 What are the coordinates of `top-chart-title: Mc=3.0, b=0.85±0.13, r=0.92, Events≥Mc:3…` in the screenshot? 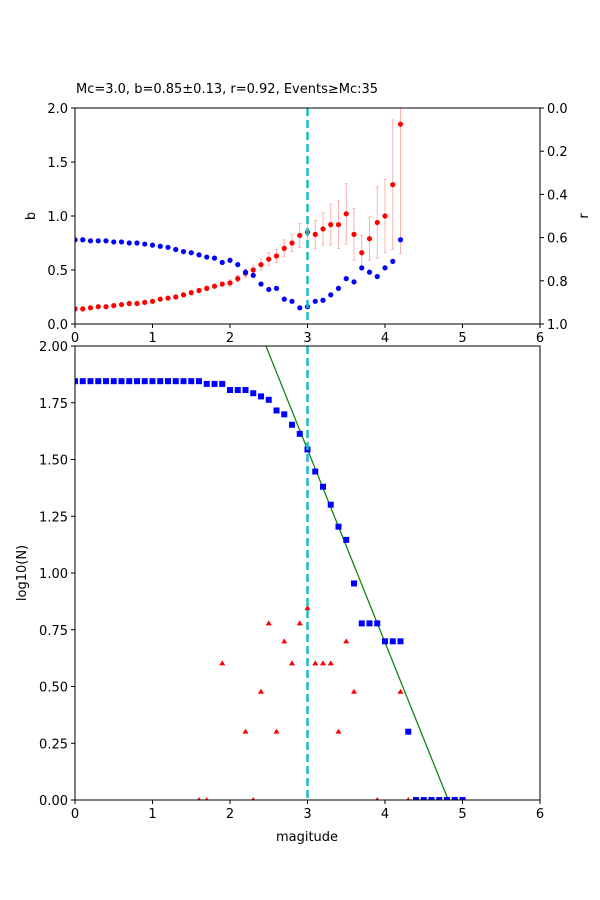 It's located at (227, 89).